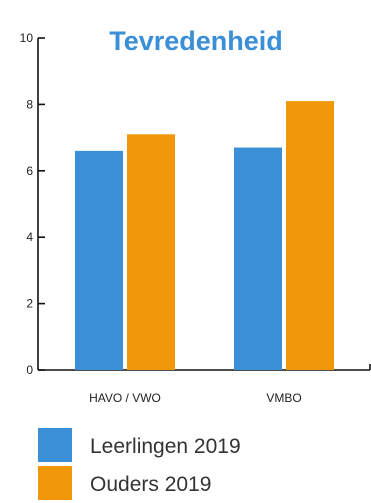  What do you see at coordinates (125, 398) in the screenshot?
I see `x-tick-label: HAVO / VWO` at bounding box center [125, 398].